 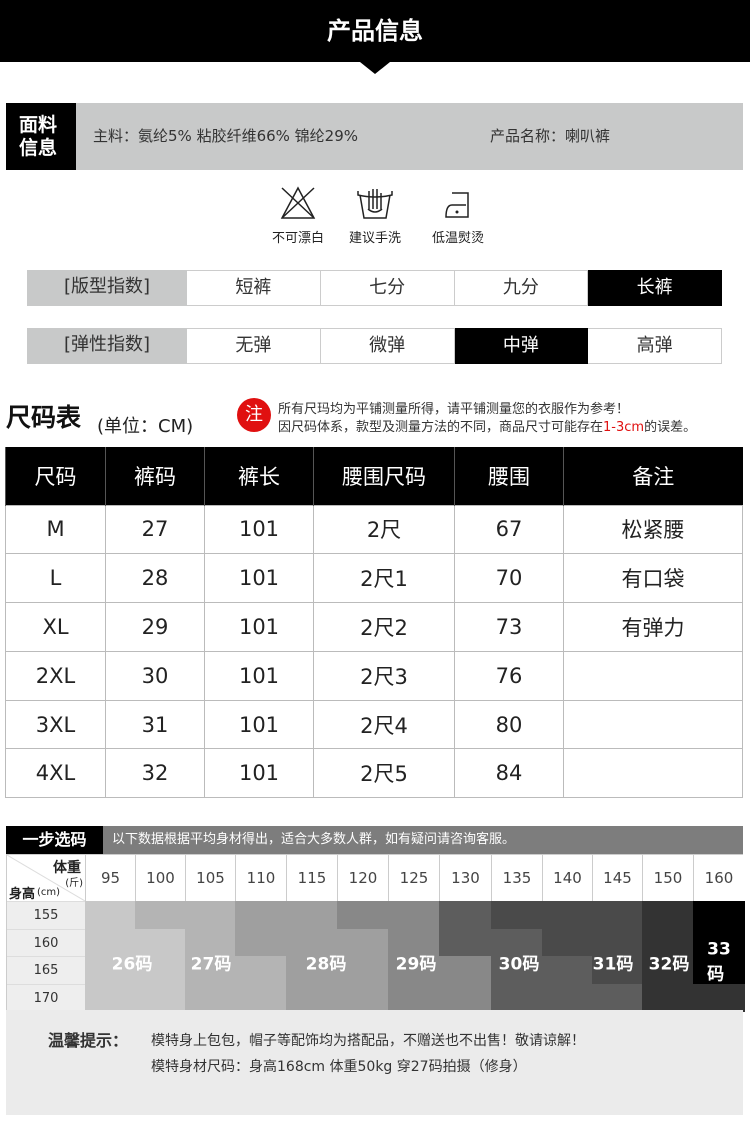 I want to click on note-text: 的误差。, so click(x=670, y=427).